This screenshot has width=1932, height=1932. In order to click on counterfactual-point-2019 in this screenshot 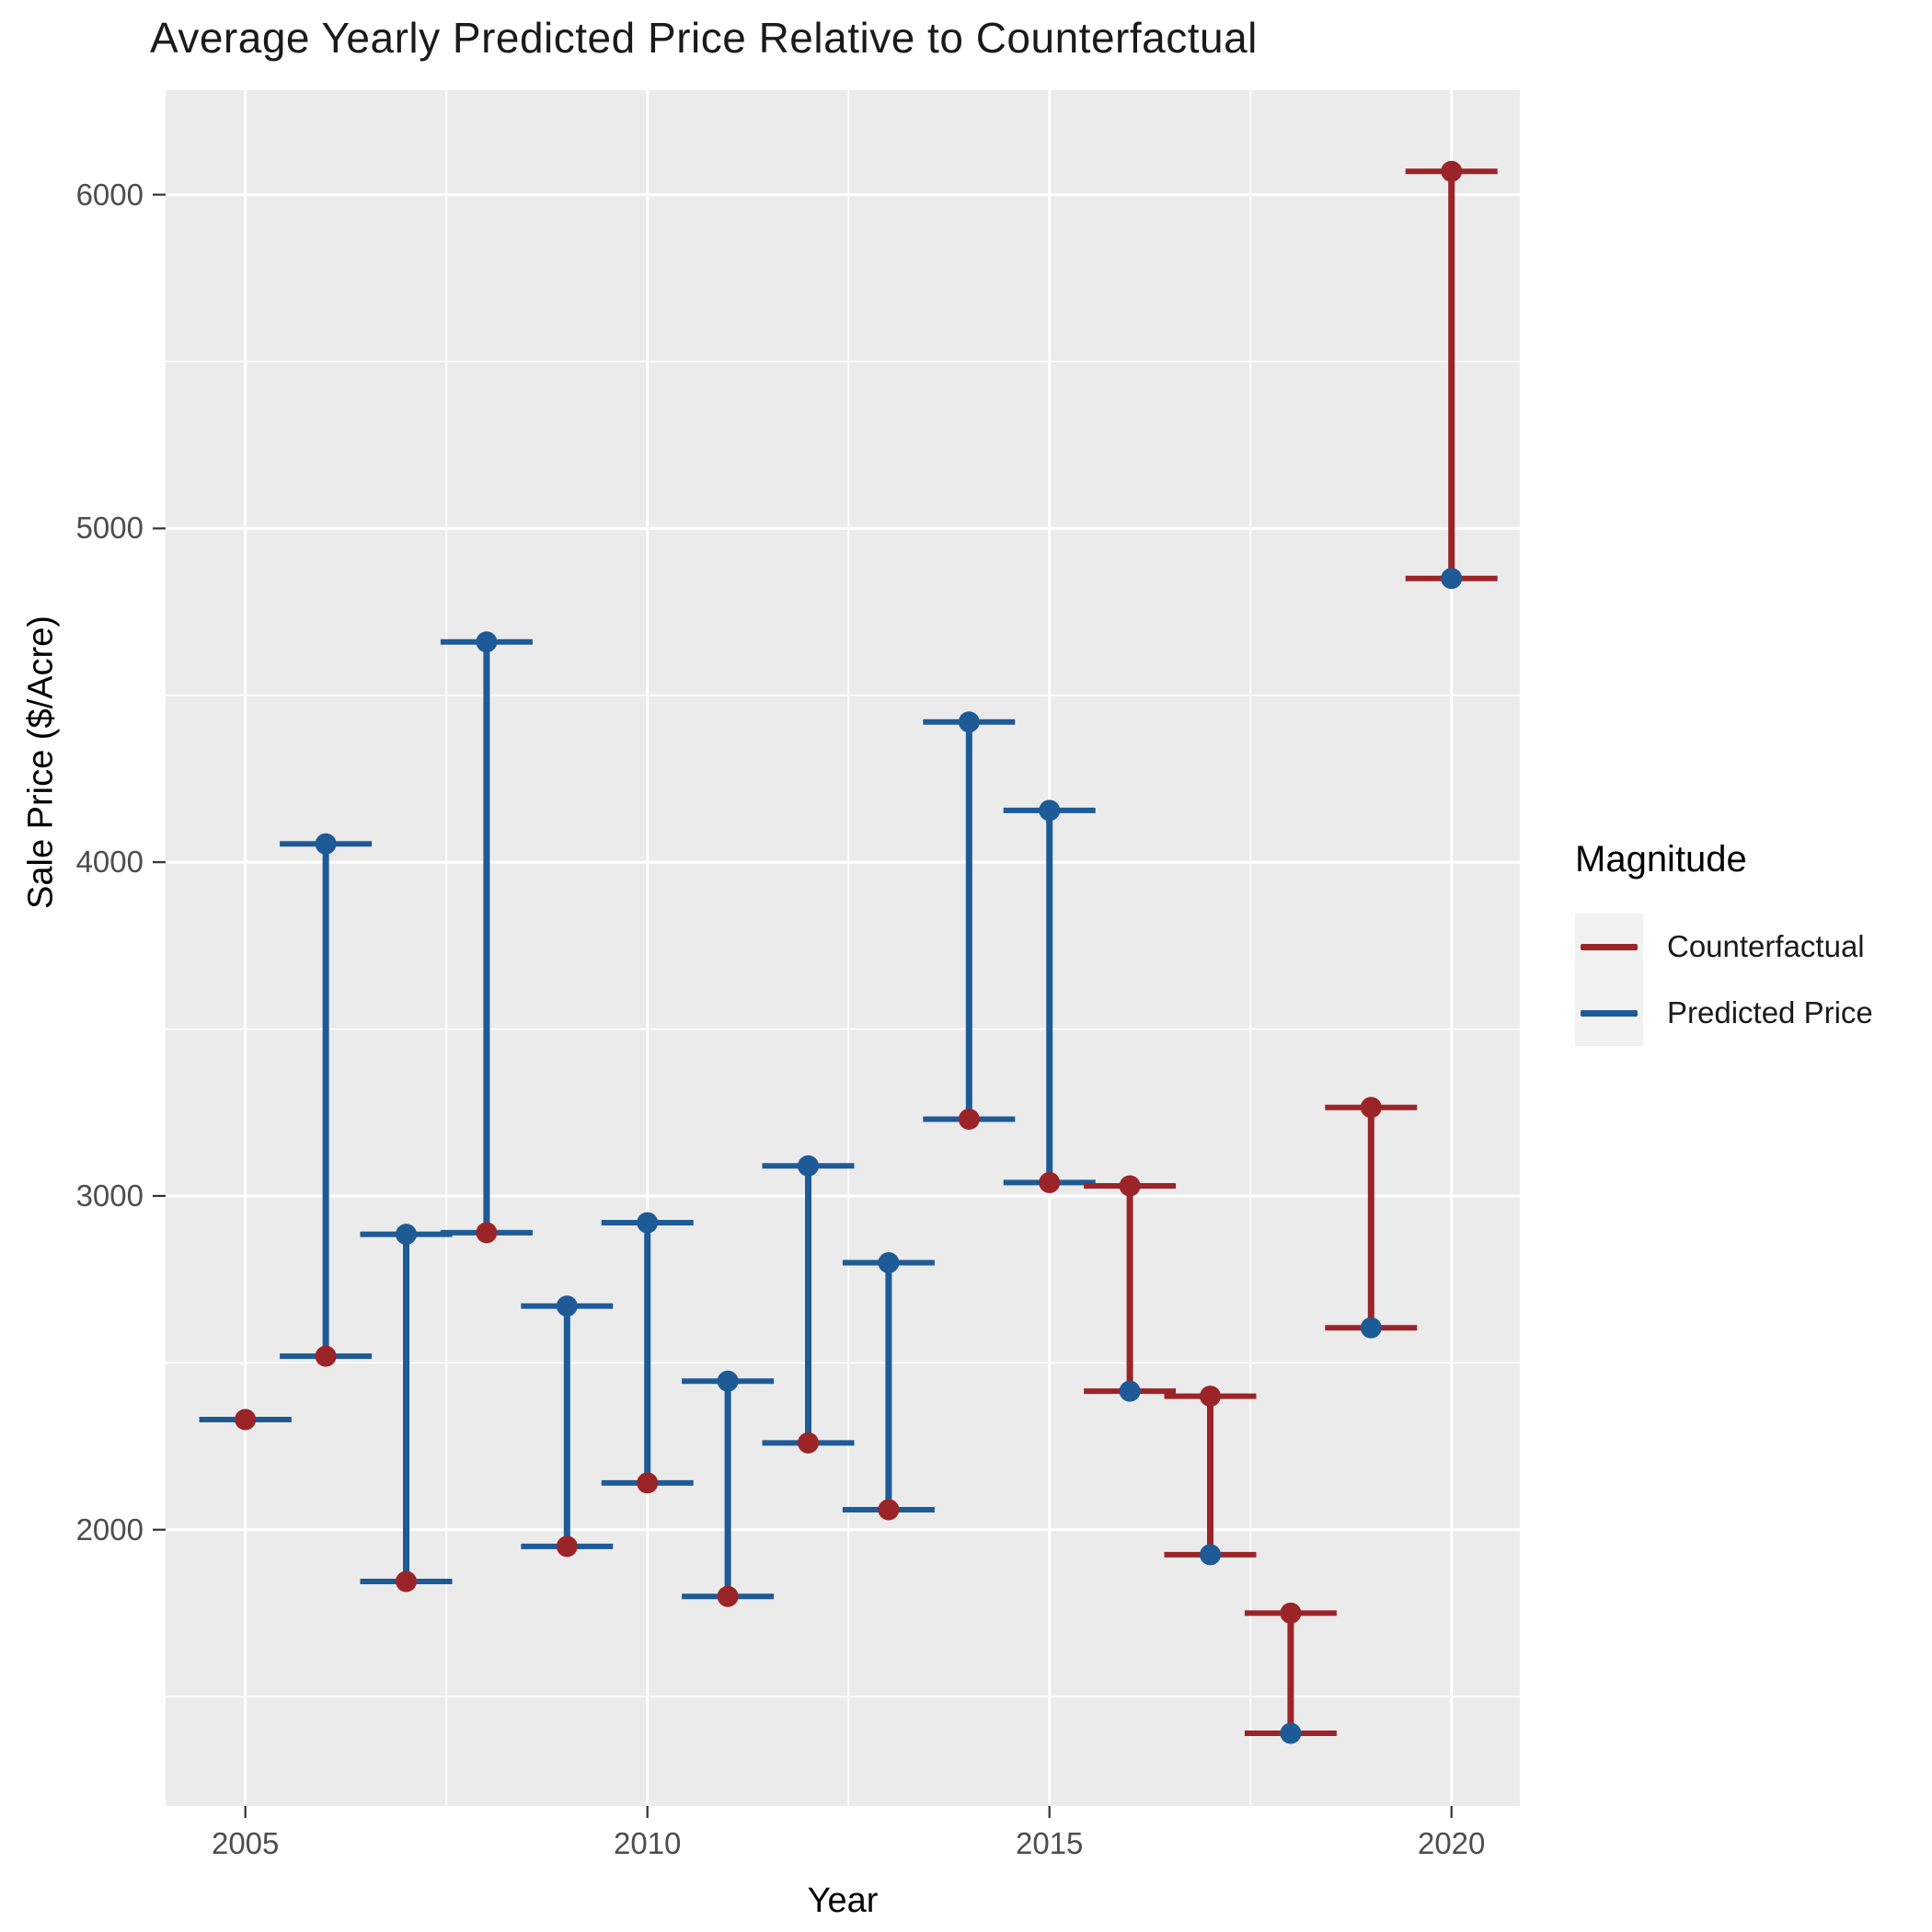, I will do `click(1371, 1108)`.